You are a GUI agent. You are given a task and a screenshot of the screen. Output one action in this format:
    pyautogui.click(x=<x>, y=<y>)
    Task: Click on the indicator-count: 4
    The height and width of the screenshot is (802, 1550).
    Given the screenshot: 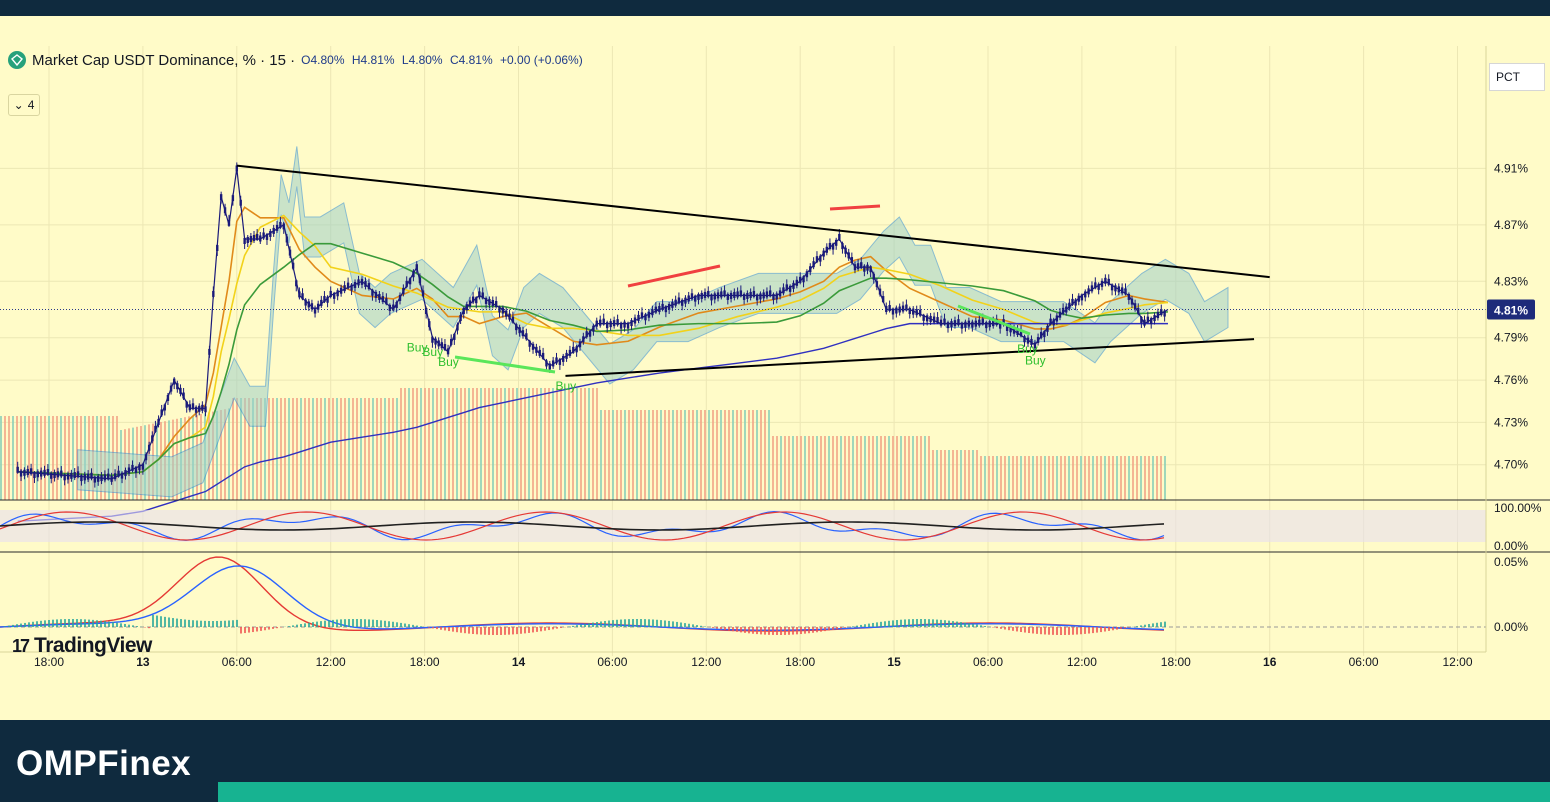 What is the action you would take?
    pyautogui.click(x=31, y=105)
    